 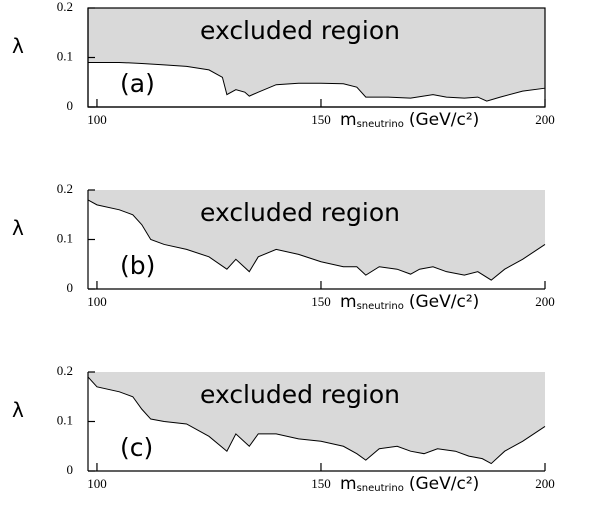 What do you see at coordinates (137, 265) in the screenshot?
I see `panel-label: (b)` at bounding box center [137, 265].